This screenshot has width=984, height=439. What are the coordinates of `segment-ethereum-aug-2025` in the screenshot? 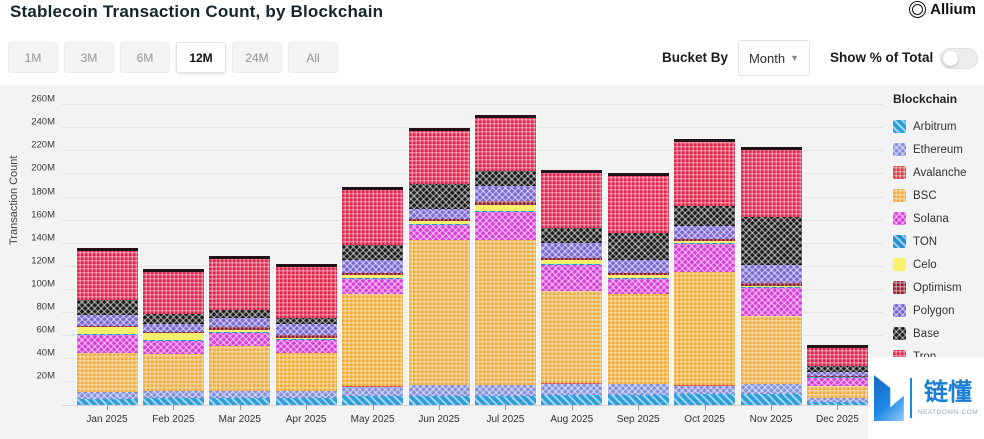 It's located at (572, 389).